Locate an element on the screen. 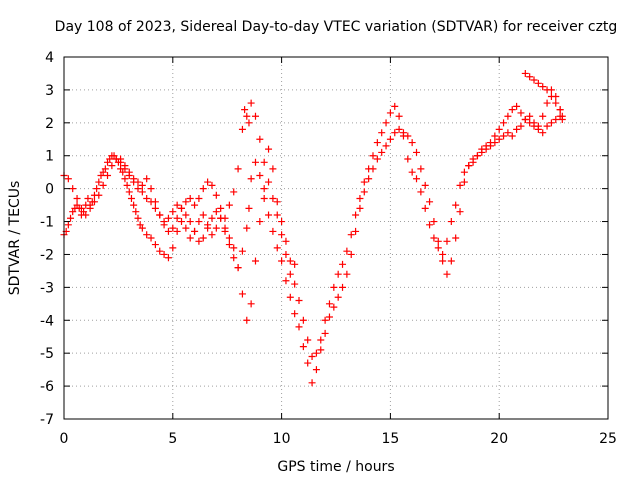 The height and width of the screenshot is (480, 640). x-tick-label: 15 is located at coordinates (390, 439).